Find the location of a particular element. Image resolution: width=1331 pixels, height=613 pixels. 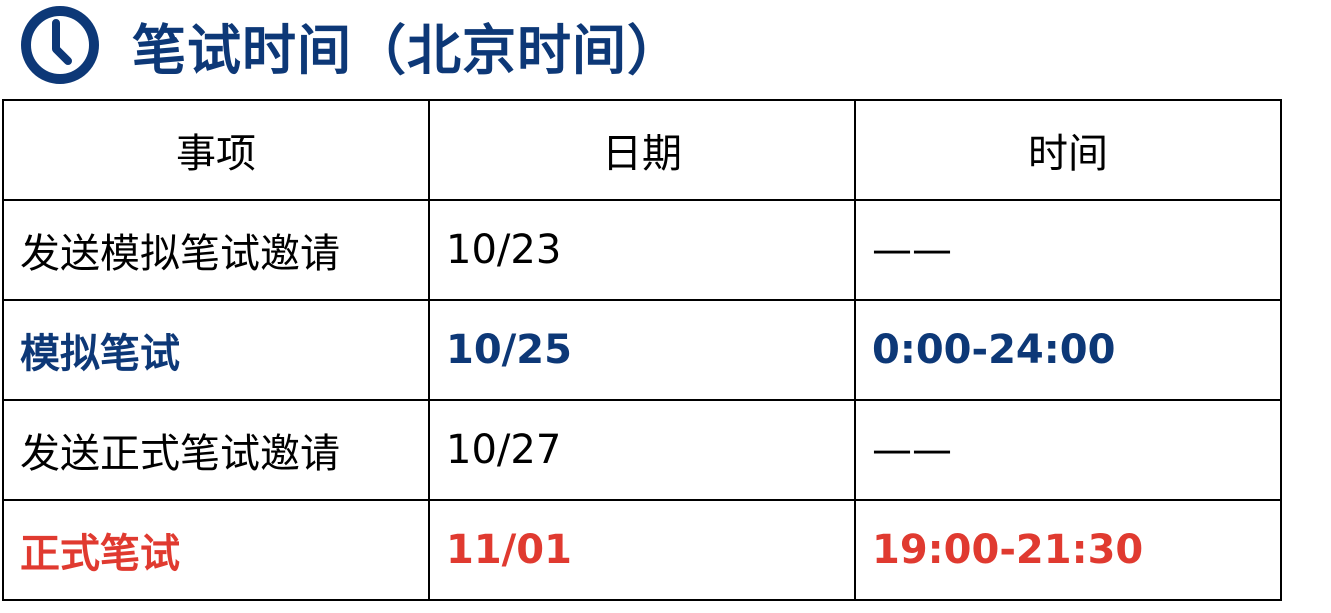

item-cell: 正式笔试 is located at coordinates (216, 550).